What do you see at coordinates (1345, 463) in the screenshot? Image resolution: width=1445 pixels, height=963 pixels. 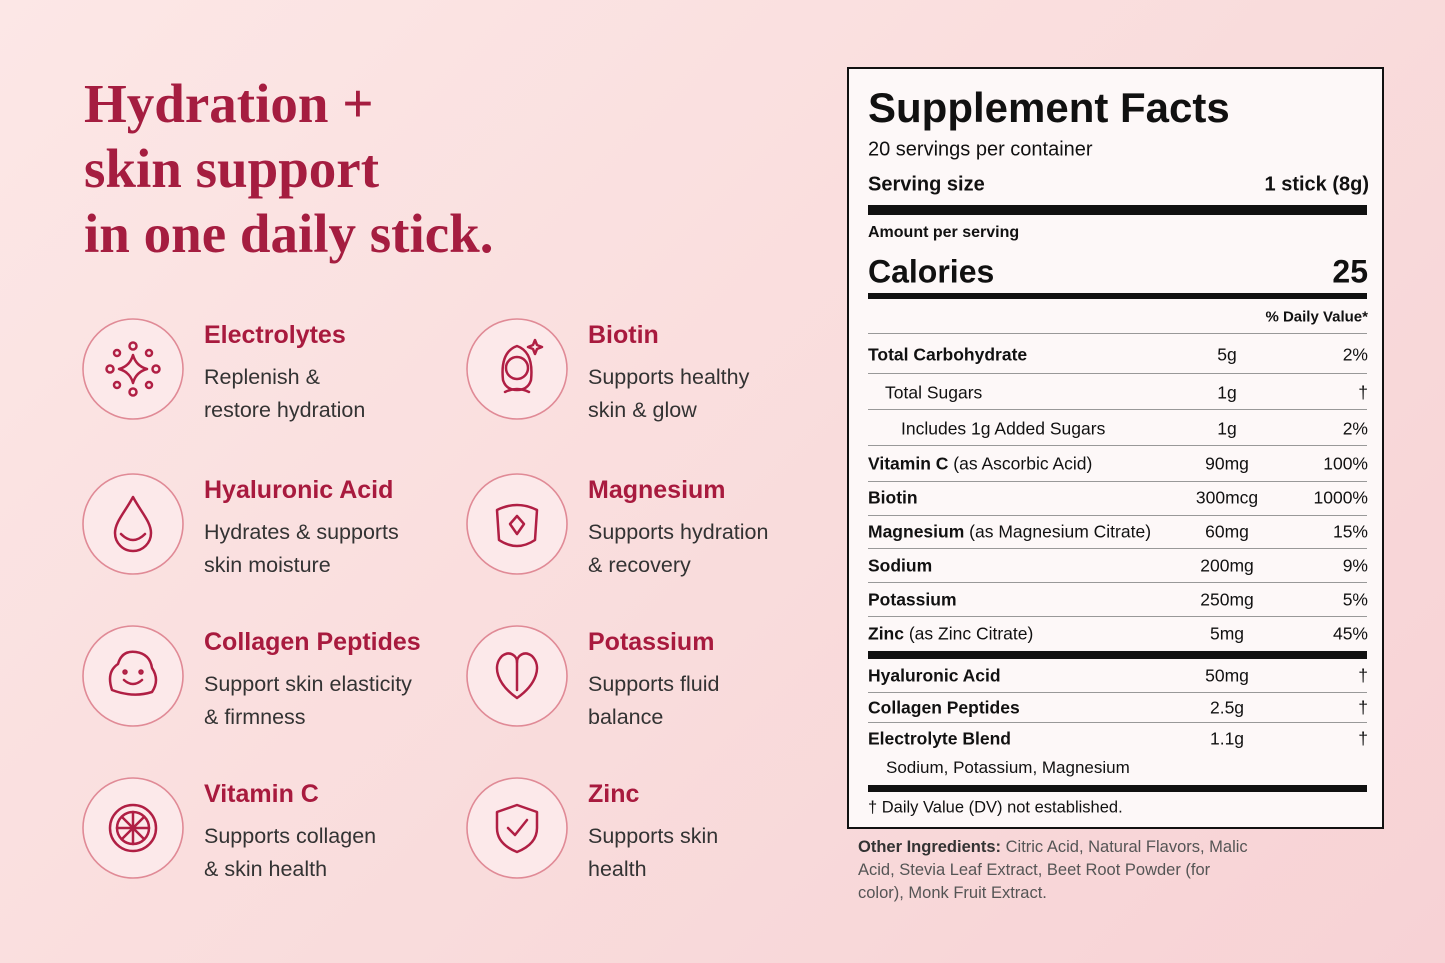 I see `daily-value: 100%` at bounding box center [1345, 463].